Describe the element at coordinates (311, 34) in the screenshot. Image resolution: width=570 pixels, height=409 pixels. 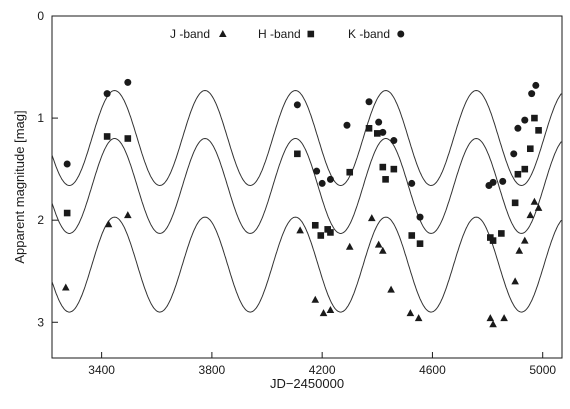
I see `legend-marker-h-band` at that location.